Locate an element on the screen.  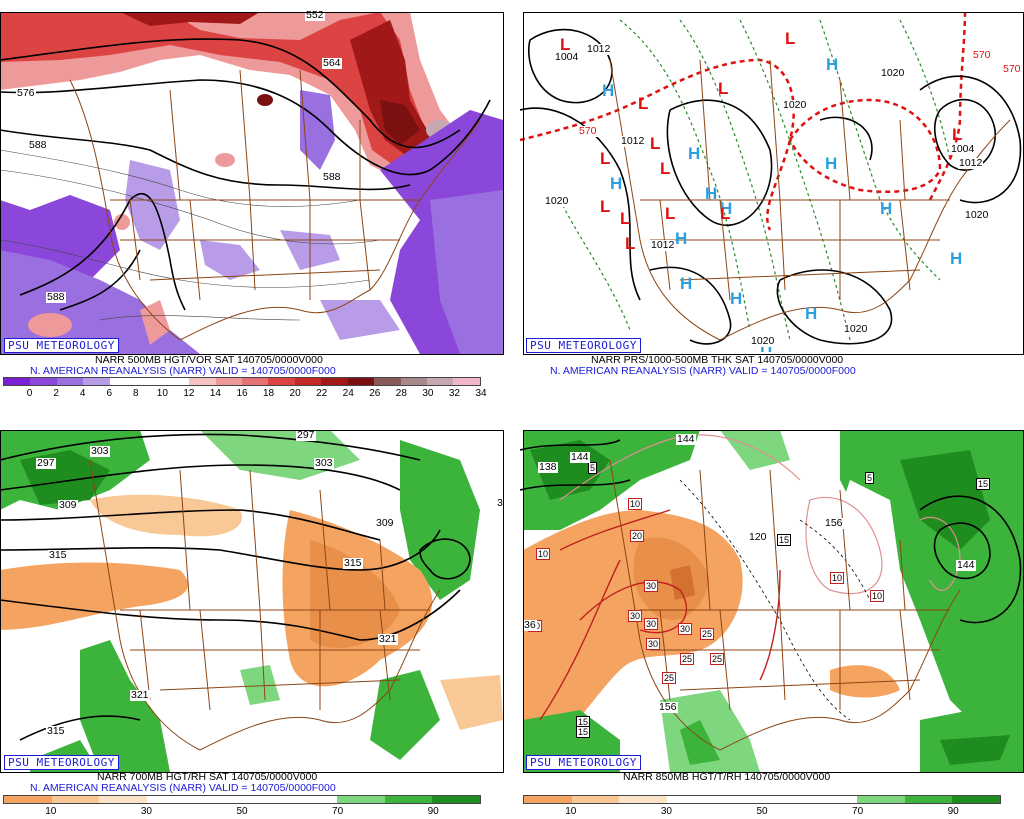
color-scale-tick: 90 is located at coordinates (953, 811).